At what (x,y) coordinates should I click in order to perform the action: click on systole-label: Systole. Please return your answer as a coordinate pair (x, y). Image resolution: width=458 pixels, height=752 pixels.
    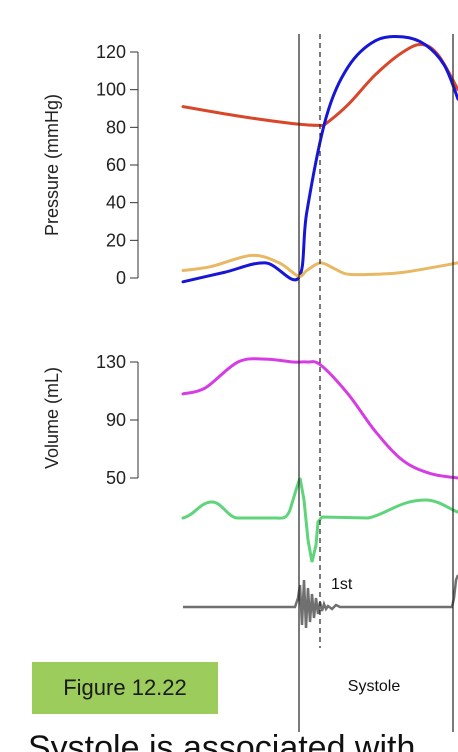
    Looking at the image, I should click on (374, 686).